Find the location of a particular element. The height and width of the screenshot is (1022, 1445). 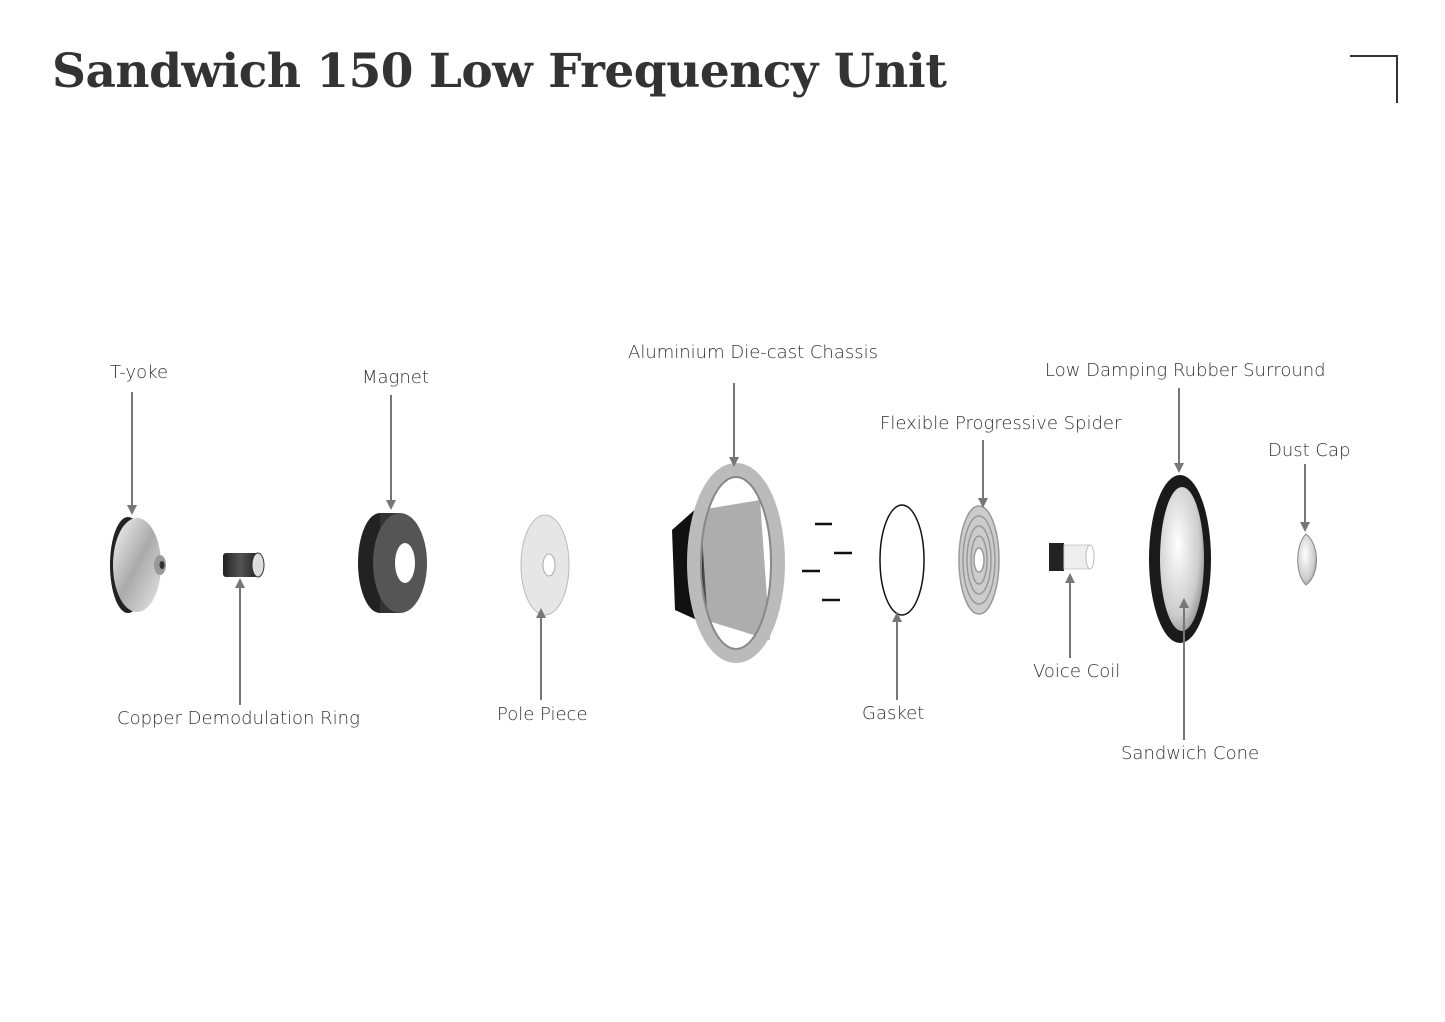

label-t-yoke: T-yoke is located at coordinates (139, 372).